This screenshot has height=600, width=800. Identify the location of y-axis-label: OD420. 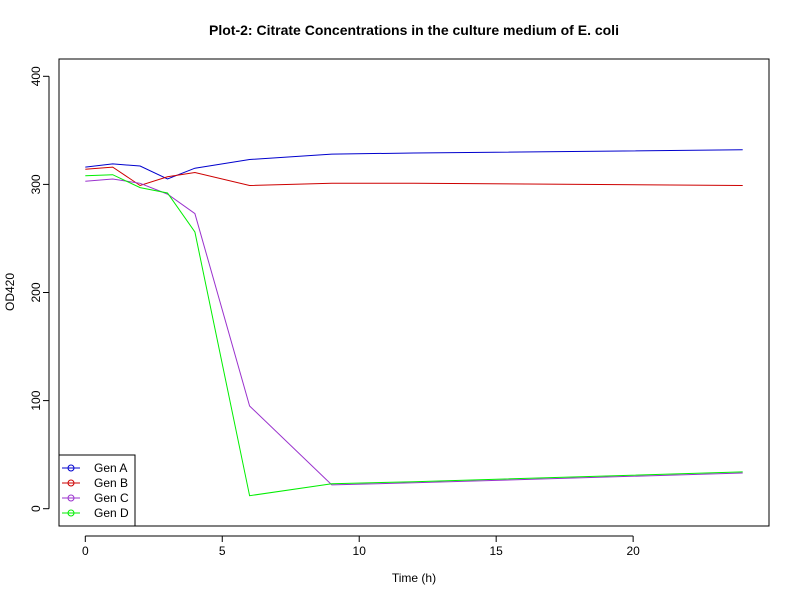
(10, 292).